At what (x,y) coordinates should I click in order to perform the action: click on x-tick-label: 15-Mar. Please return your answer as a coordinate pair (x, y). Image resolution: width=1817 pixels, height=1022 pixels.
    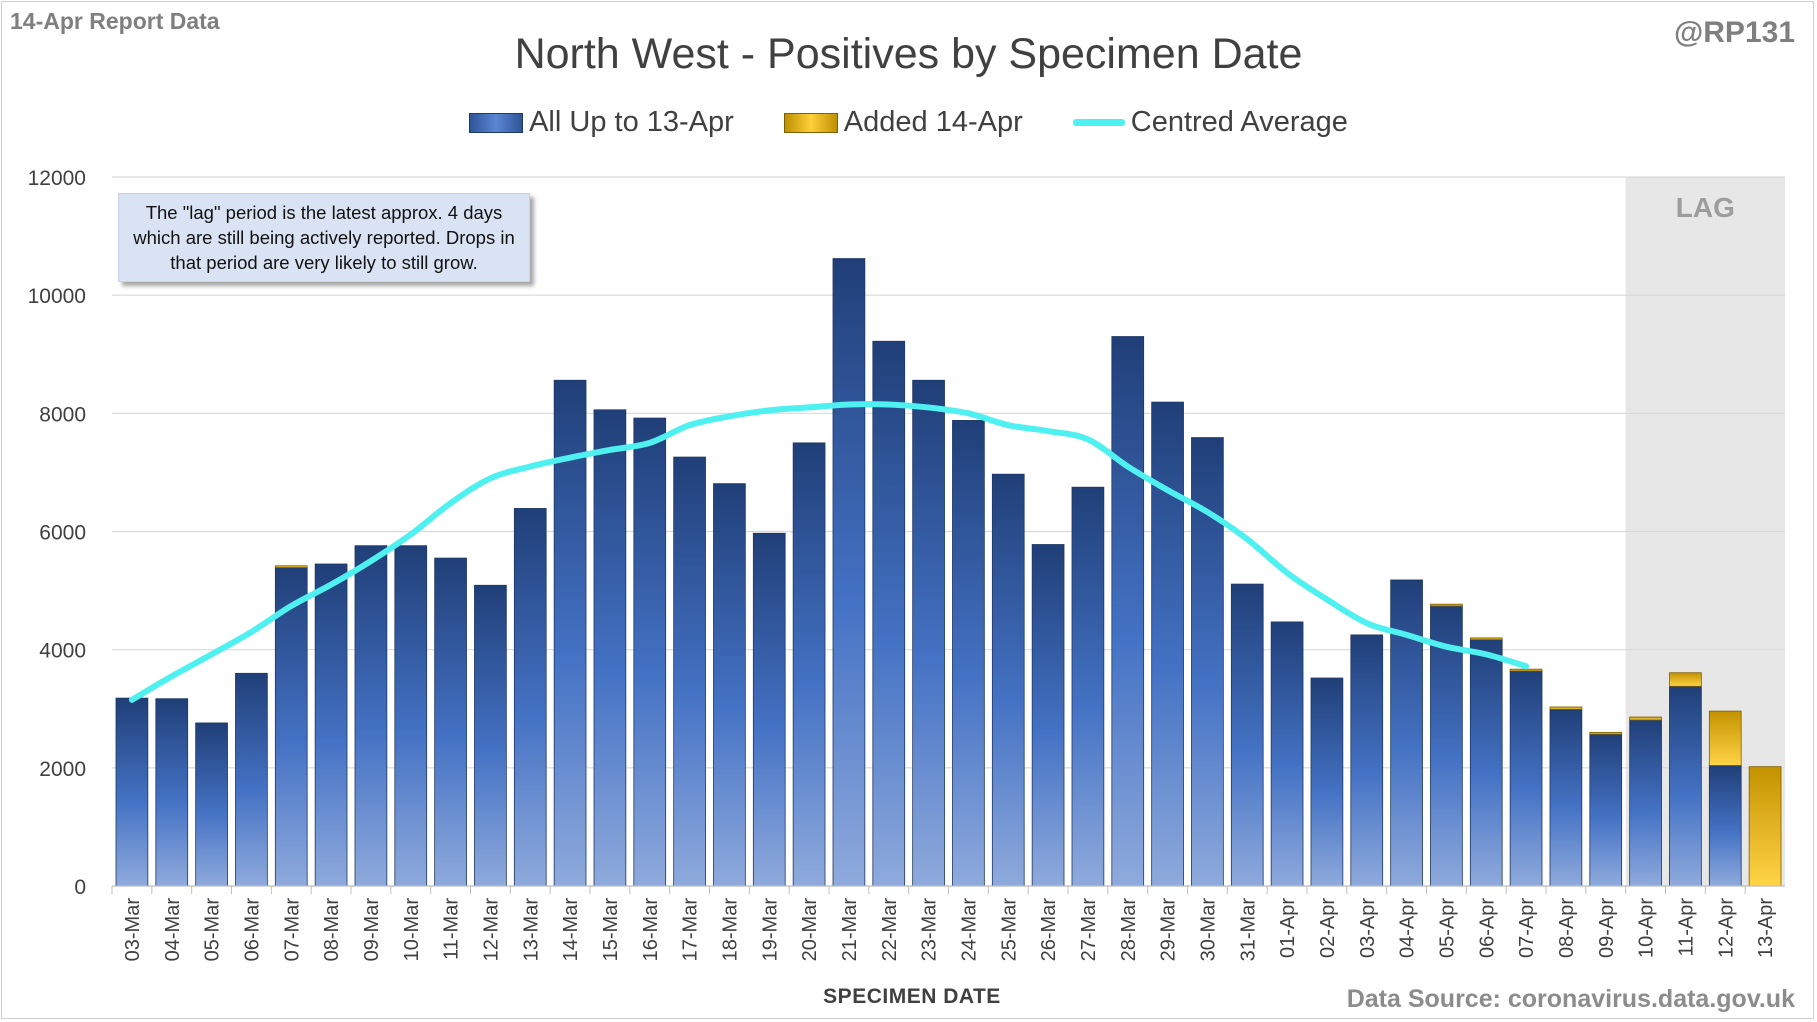
    Looking at the image, I should click on (611, 930).